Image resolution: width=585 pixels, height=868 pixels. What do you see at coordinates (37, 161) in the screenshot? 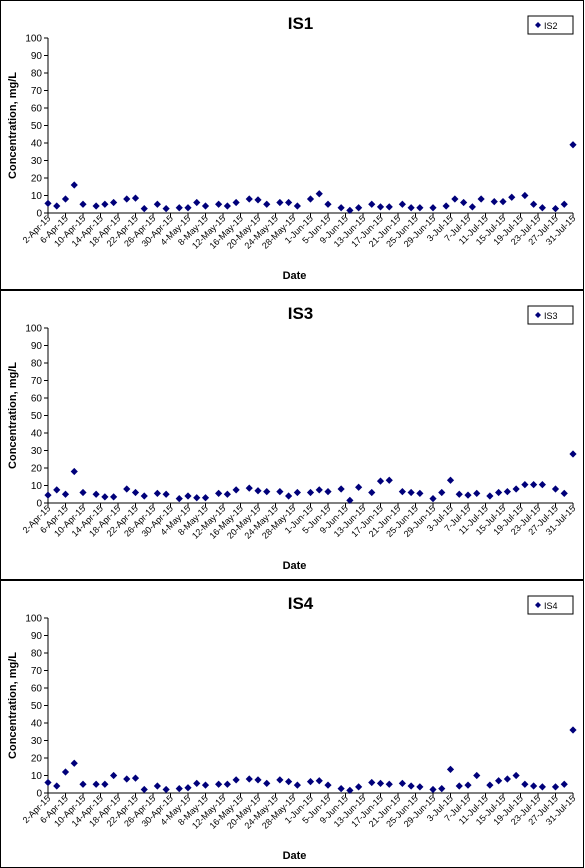
I see `y-tick-label: 30` at bounding box center [37, 161].